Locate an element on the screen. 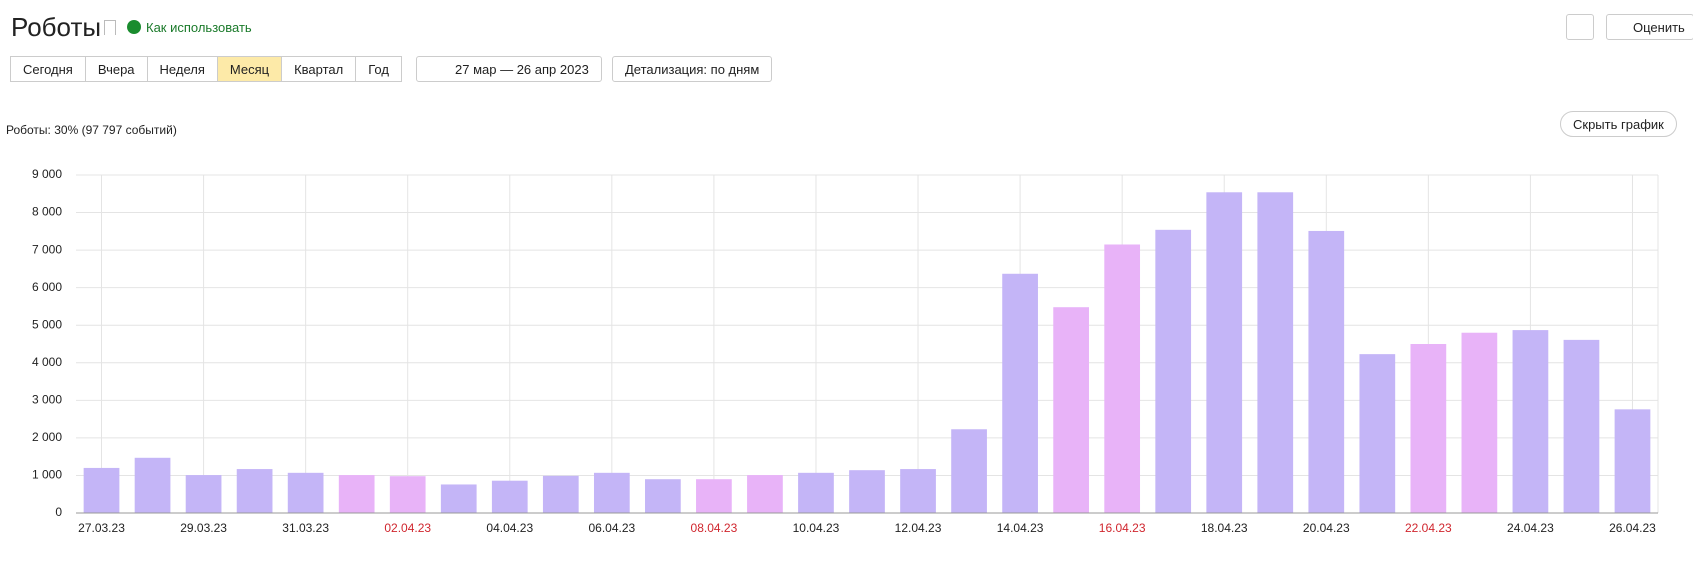  x-tick-label: 06.04.23 is located at coordinates (611, 528).